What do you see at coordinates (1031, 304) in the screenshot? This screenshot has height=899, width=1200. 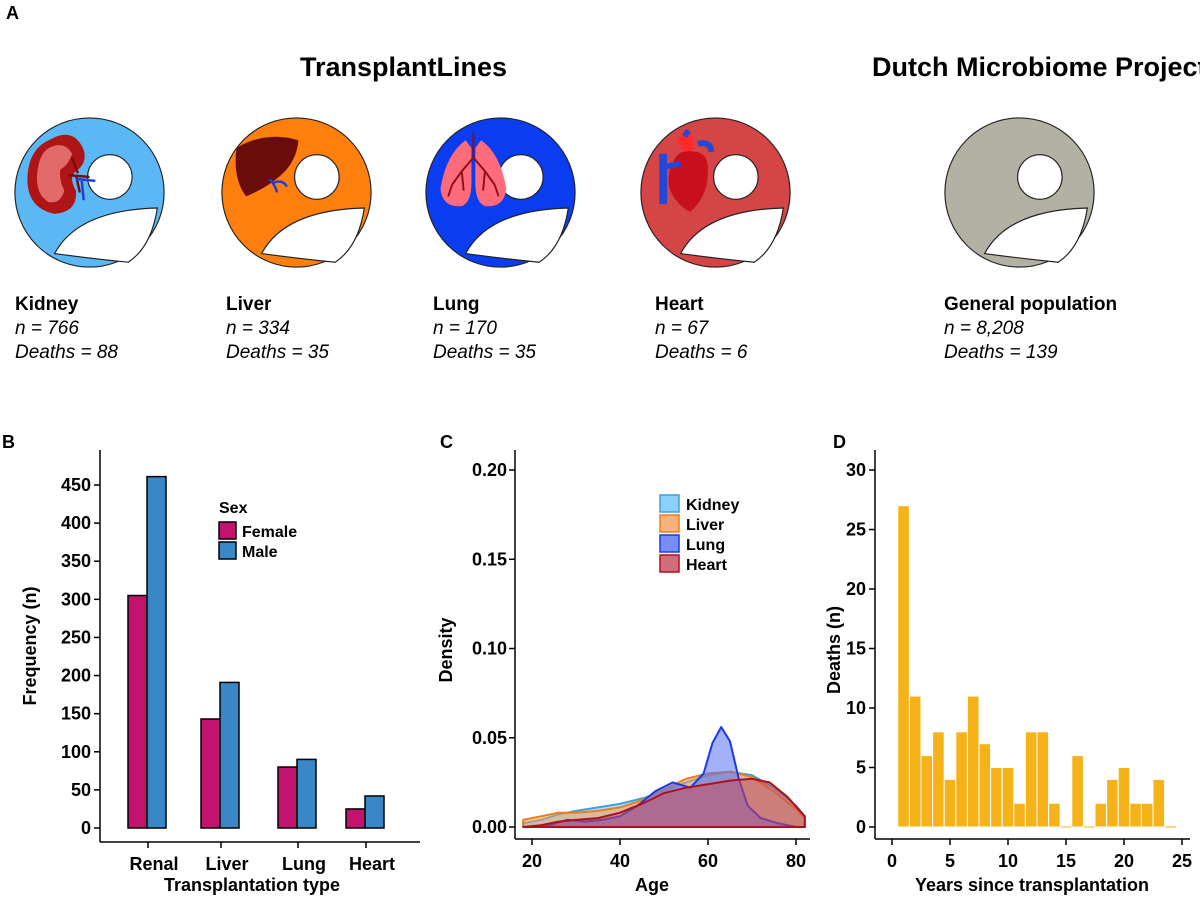 I see `cohort-name: General population` at bounding box center [1031, 304].